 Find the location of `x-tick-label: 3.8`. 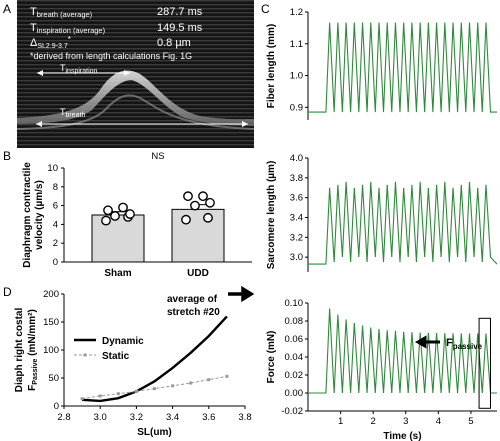

x-tick-label: 3.8 is located at coordinates (244, 417).